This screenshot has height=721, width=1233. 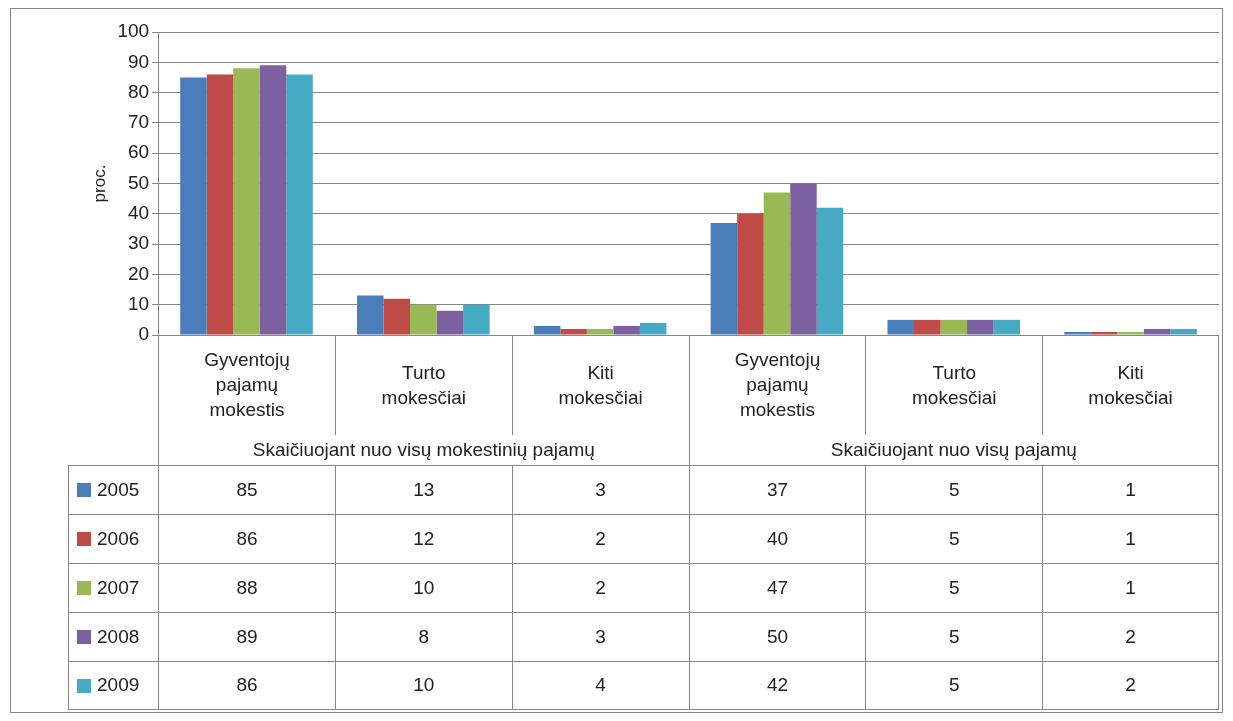 I want to click on data-label: 4, so click(x=600, y=685).